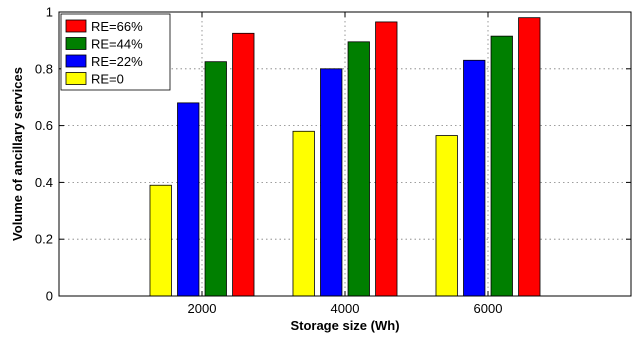  Describe the element at coordinates (202, 308) in the screenshot. I see `x-tick-label: 2000` at that location.